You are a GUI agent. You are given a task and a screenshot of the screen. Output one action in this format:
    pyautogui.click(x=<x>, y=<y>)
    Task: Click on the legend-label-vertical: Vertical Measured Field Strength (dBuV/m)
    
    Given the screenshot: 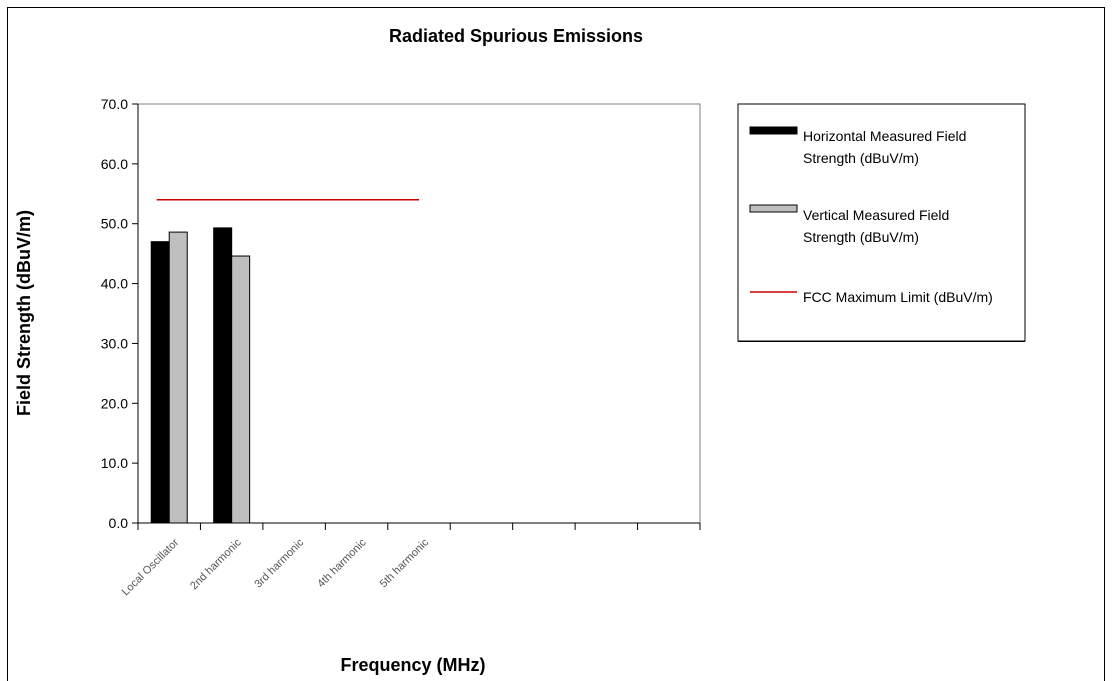 What is the action you would take?
    pyautogui.click(x=876, y=226)
    